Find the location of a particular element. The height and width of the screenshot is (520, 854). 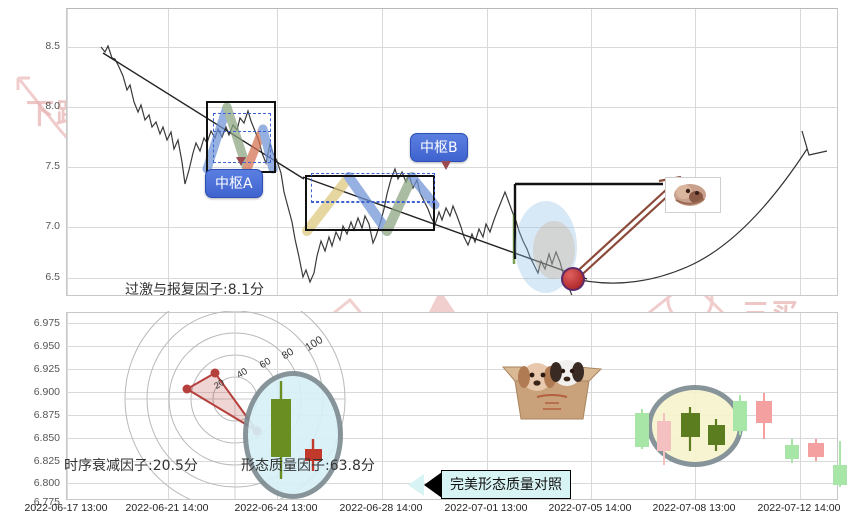

callout-arrow-icon is located at coordinates (425, 484).